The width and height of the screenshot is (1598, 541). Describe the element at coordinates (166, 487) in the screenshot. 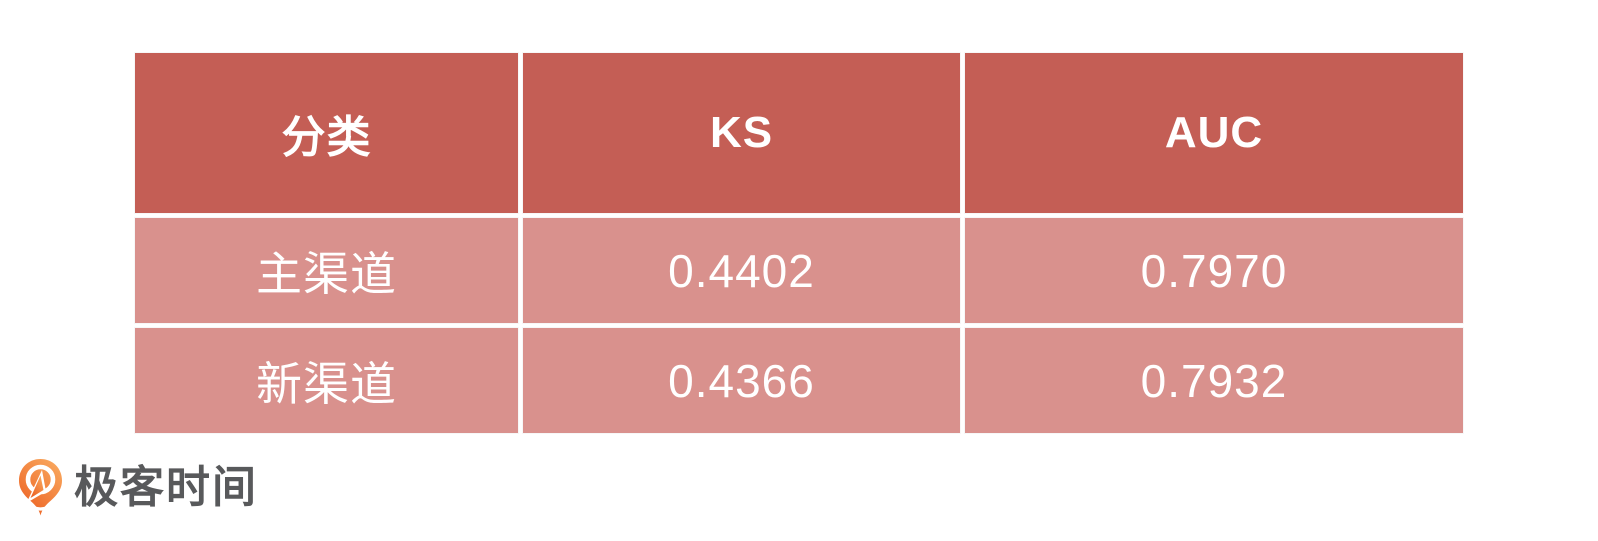

I see `brand-name: 极客时间` at that location.